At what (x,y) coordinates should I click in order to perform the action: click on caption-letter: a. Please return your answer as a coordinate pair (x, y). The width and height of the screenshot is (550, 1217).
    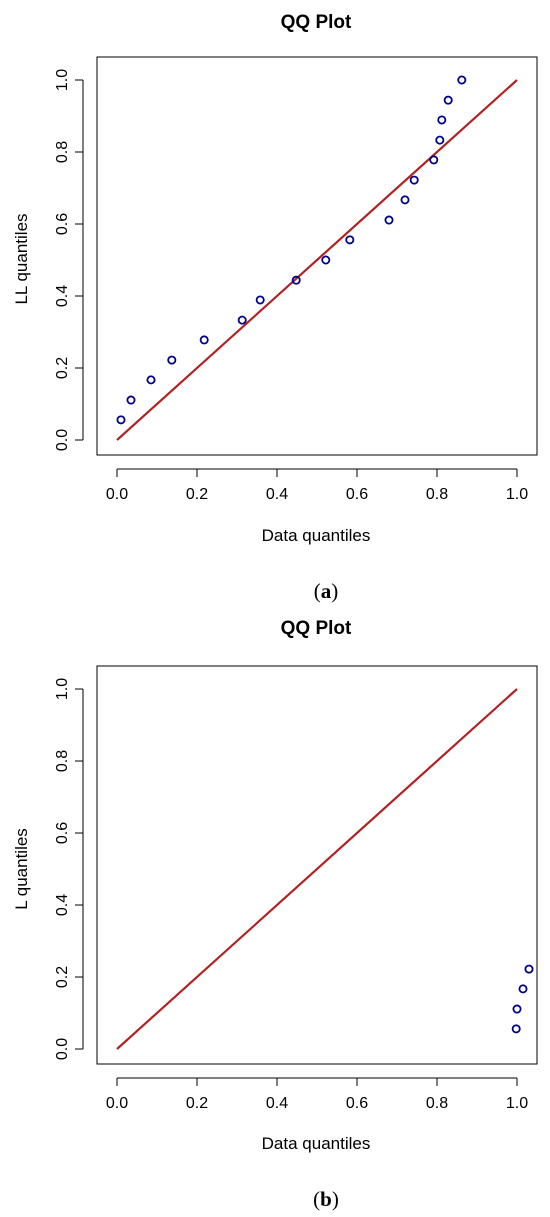
    Looking at the image, I should click on (326, 591).